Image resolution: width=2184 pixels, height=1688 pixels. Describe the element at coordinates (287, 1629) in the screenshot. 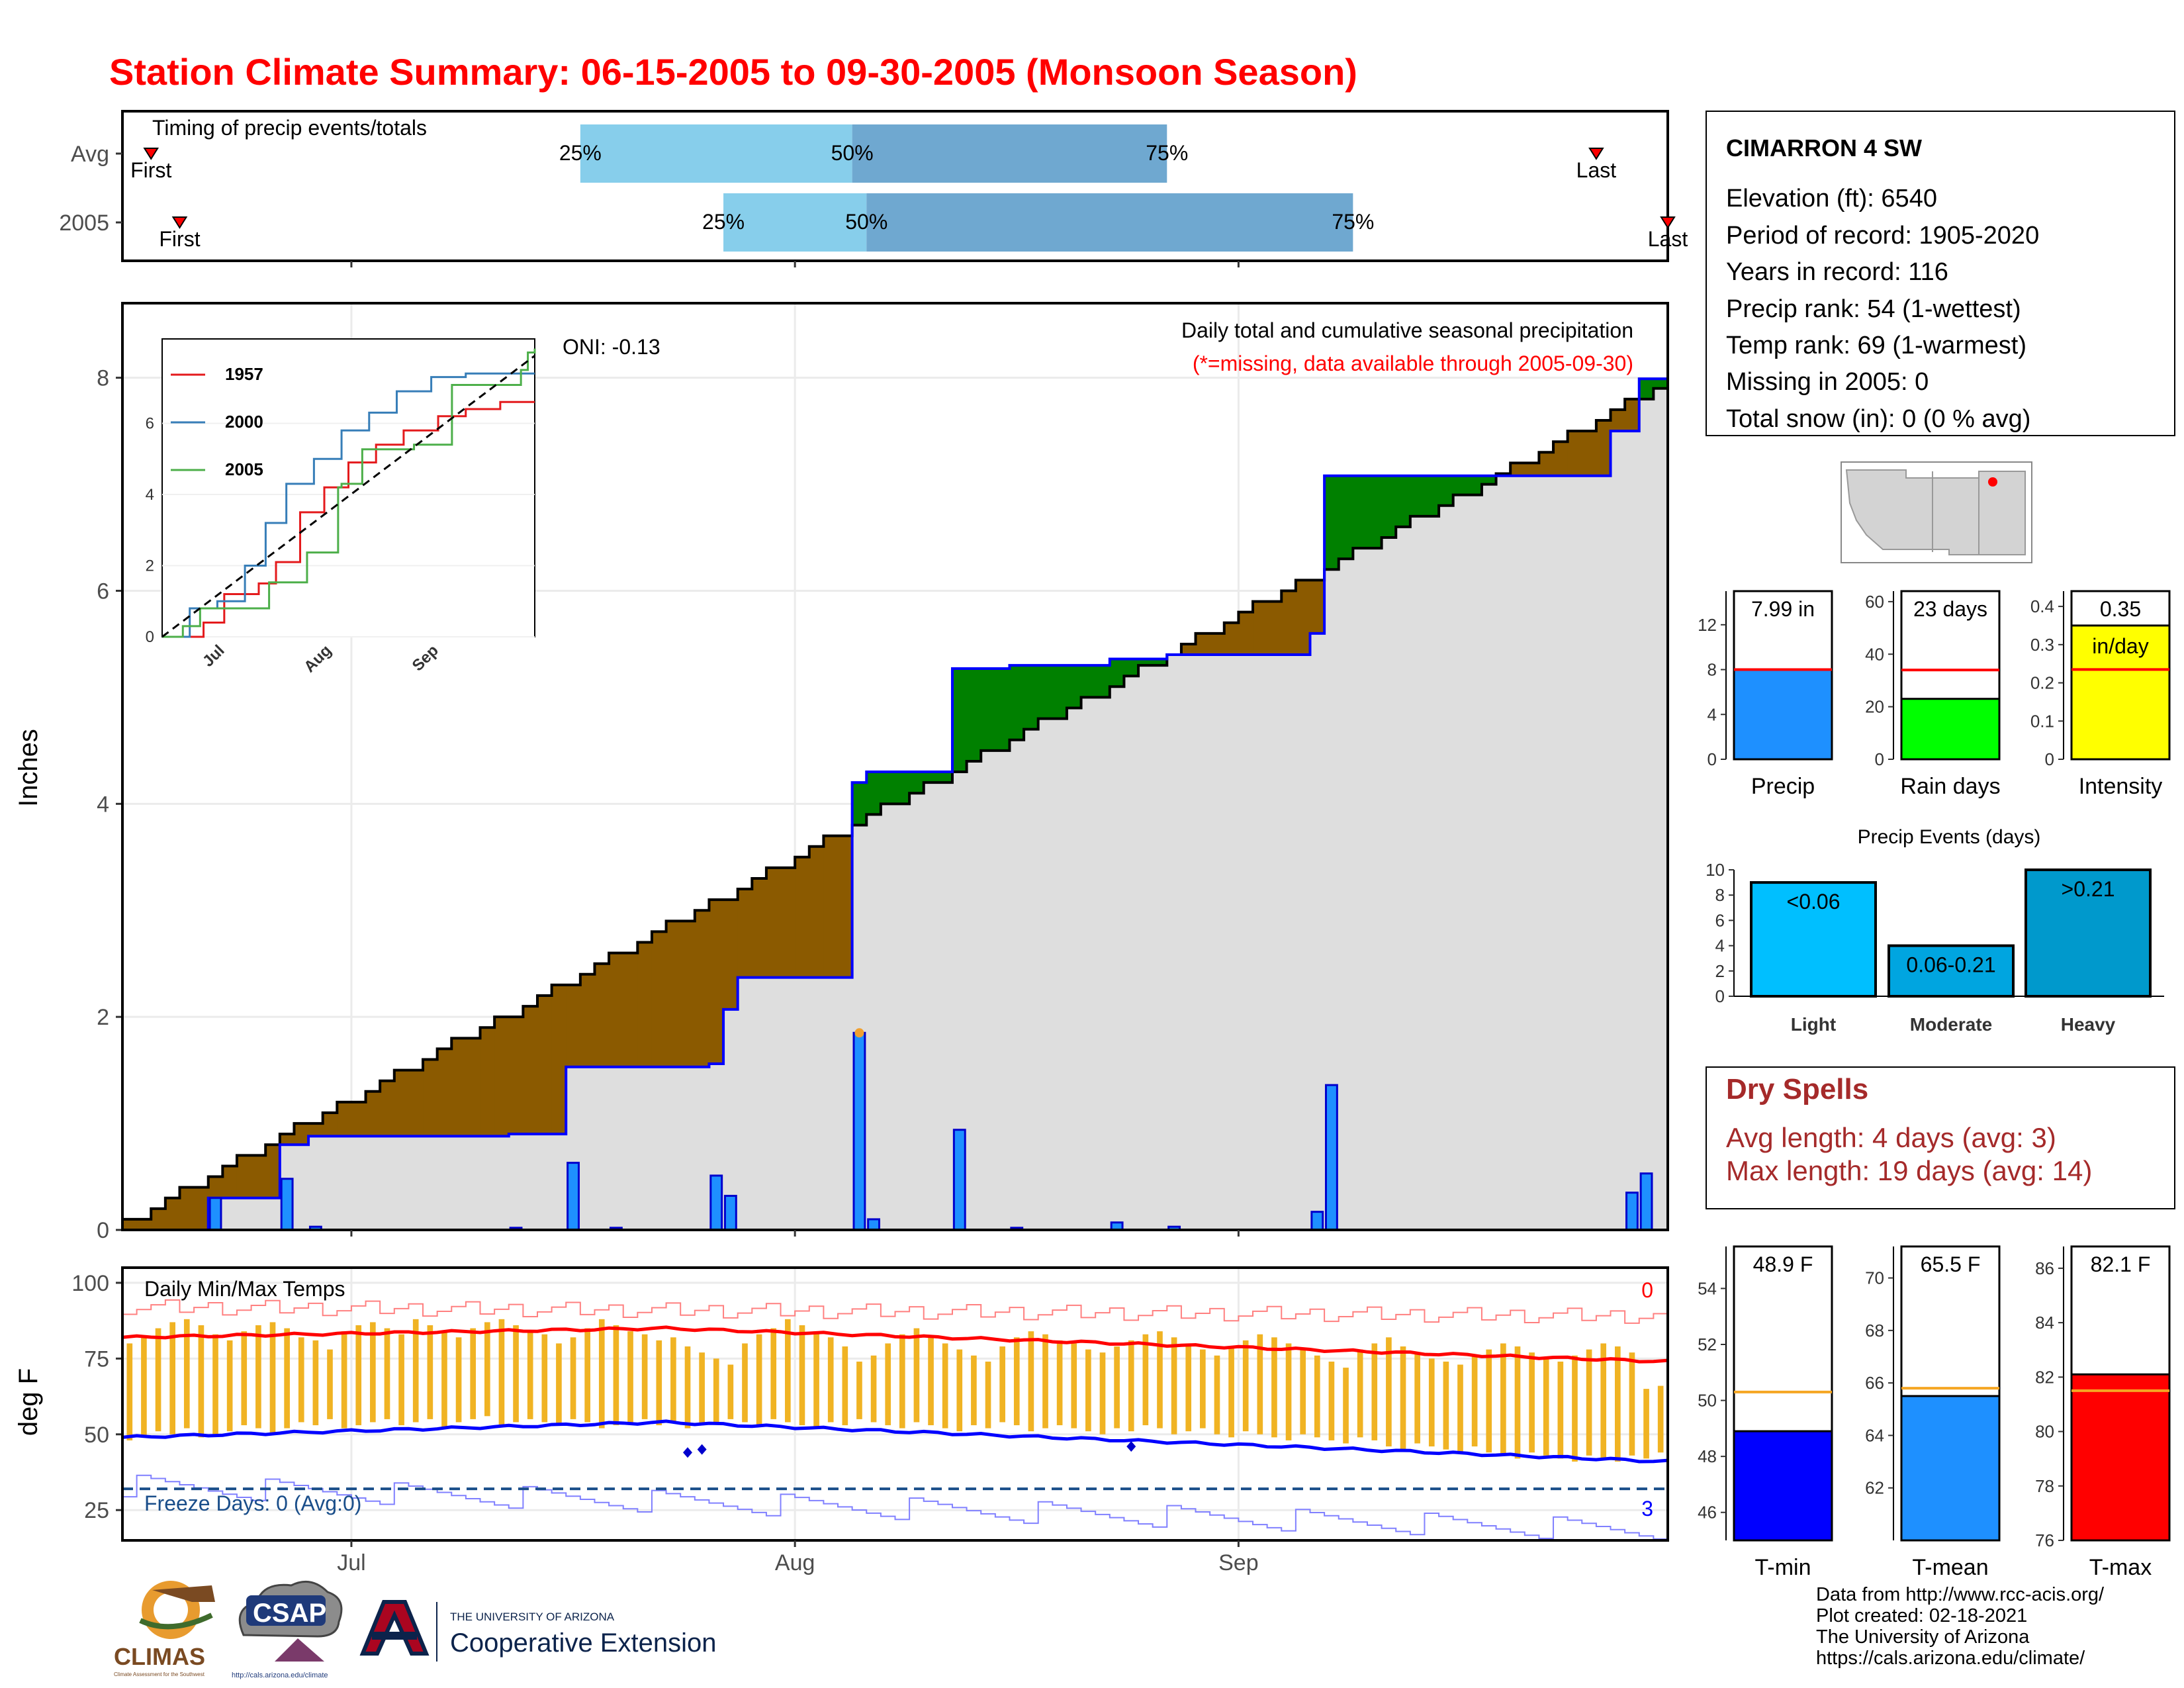

I see `csap-logo: CSAP http://cals.arizona.edu/climate` at that location.